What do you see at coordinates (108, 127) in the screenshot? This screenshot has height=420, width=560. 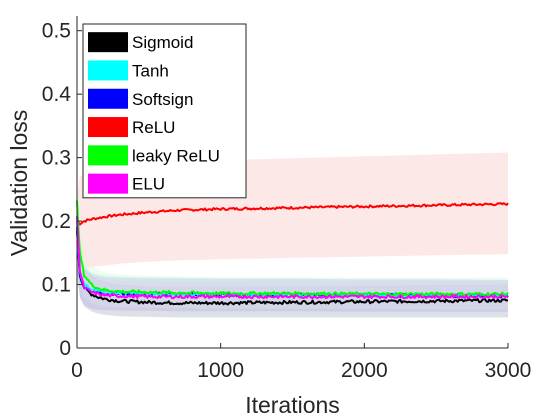 I see `legend-swatch-relu` at bounding box center [108, 127].